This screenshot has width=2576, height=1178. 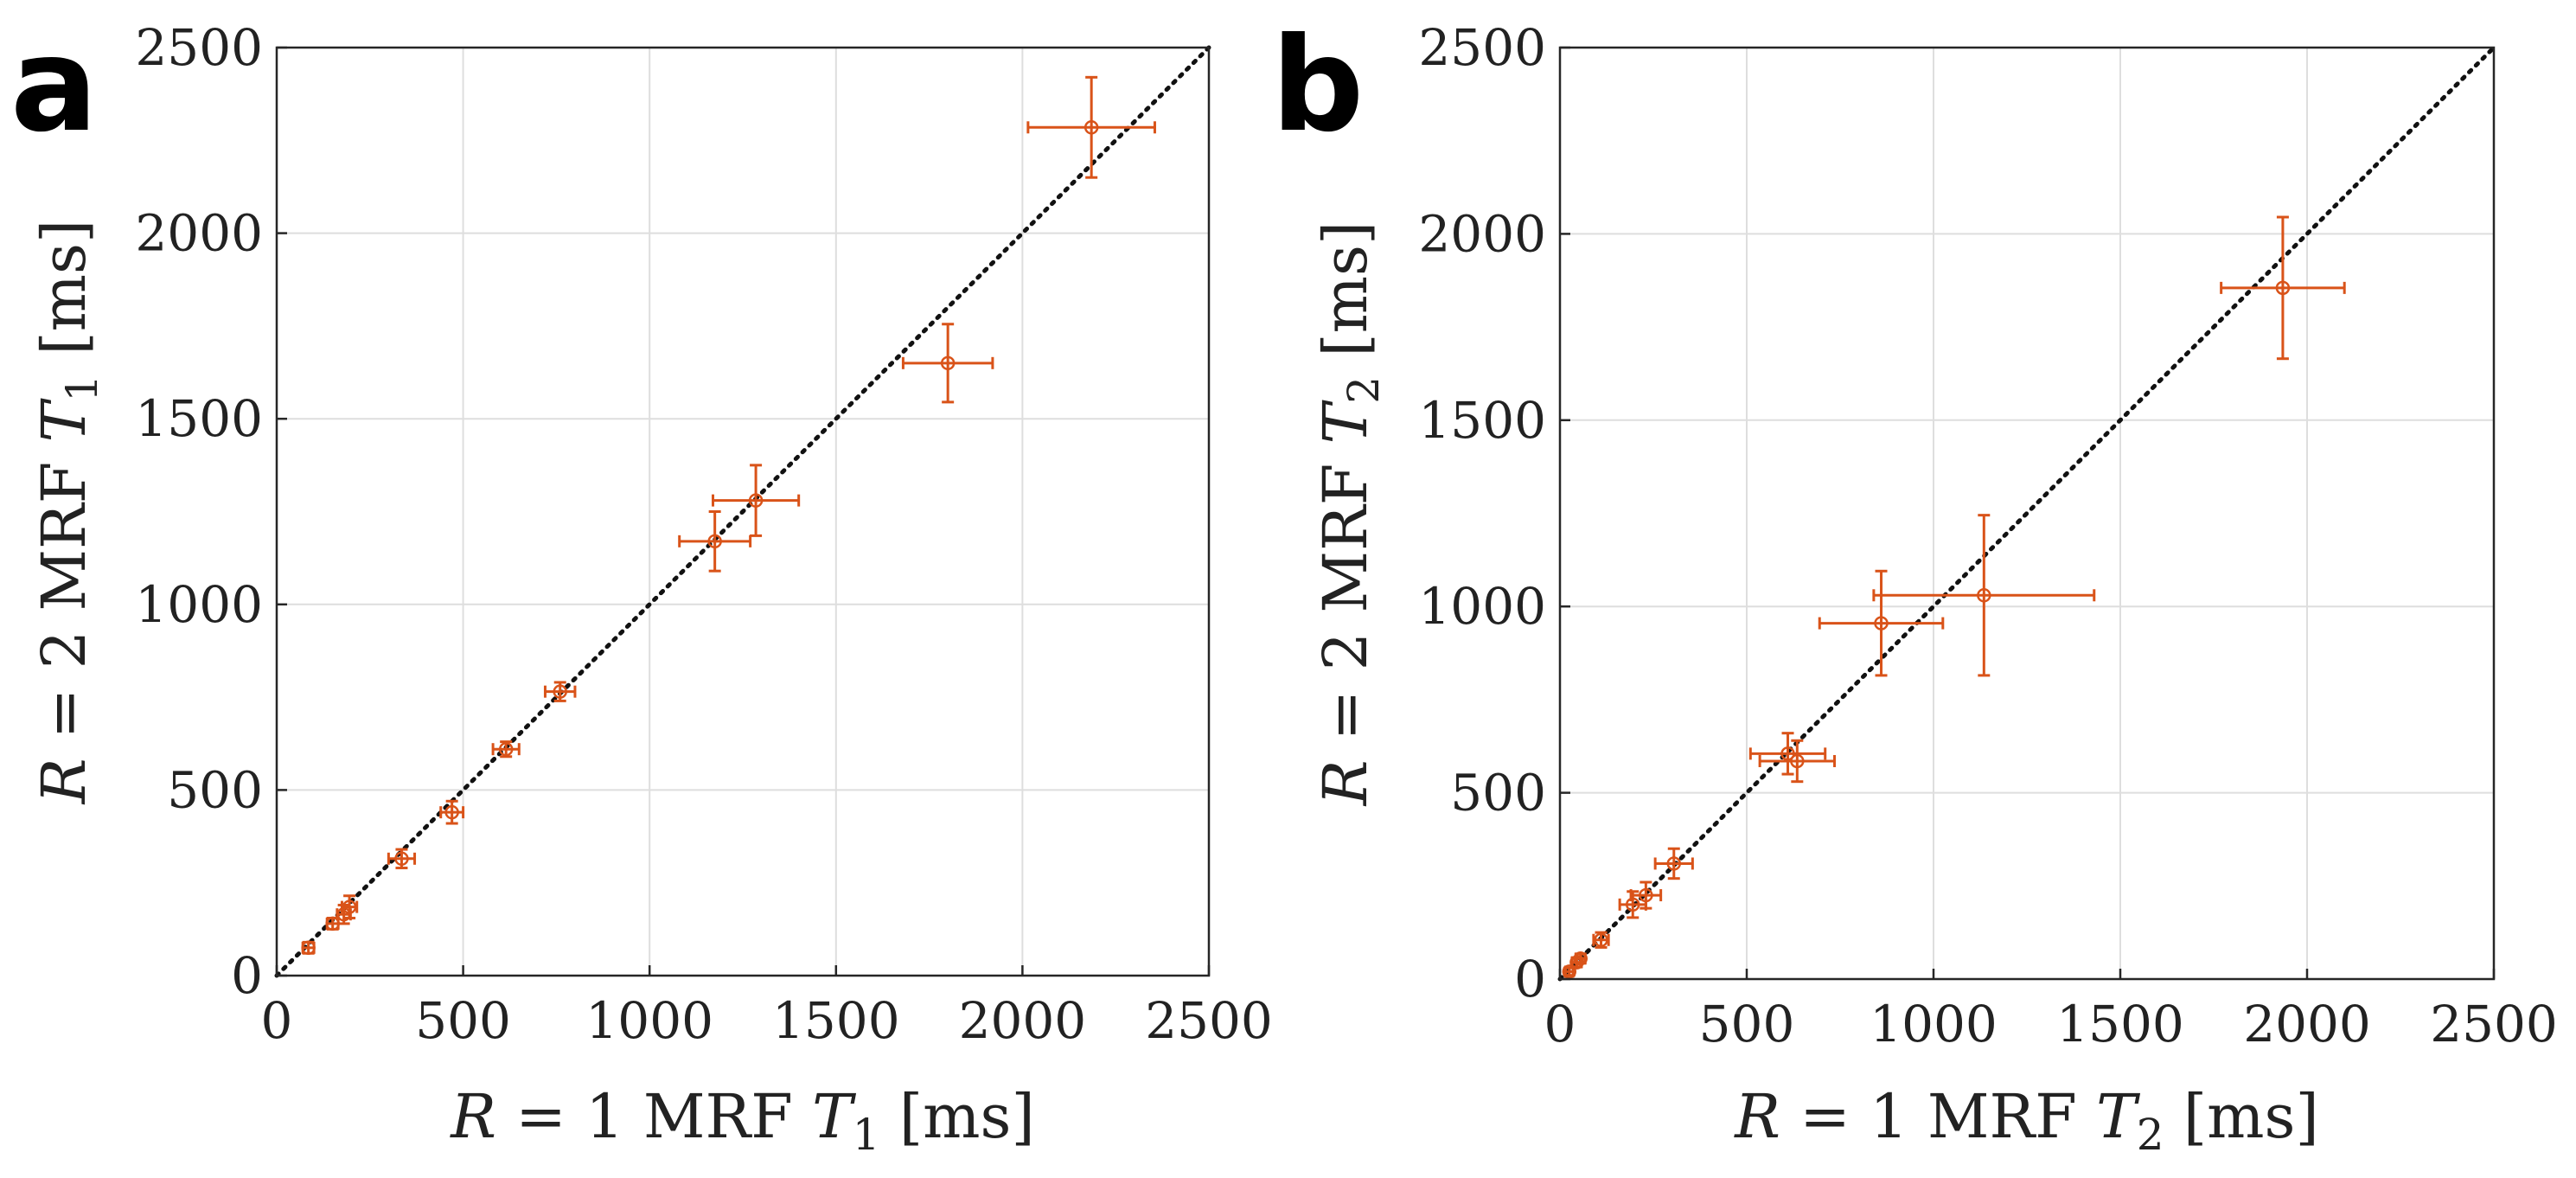 I want to click on x-label-subscript: 2, so click(x=2150, y=1135).